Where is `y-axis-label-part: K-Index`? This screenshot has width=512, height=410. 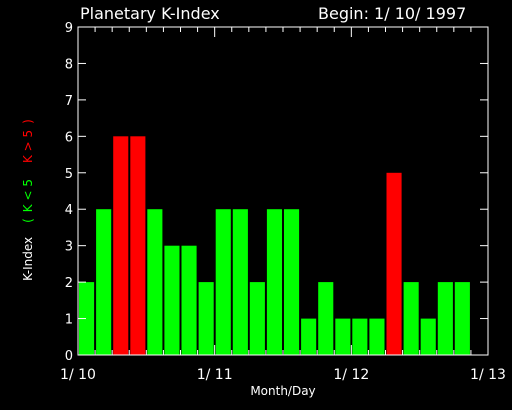 y-axis-label-part: K-Index is located at coordinates (28, 258).